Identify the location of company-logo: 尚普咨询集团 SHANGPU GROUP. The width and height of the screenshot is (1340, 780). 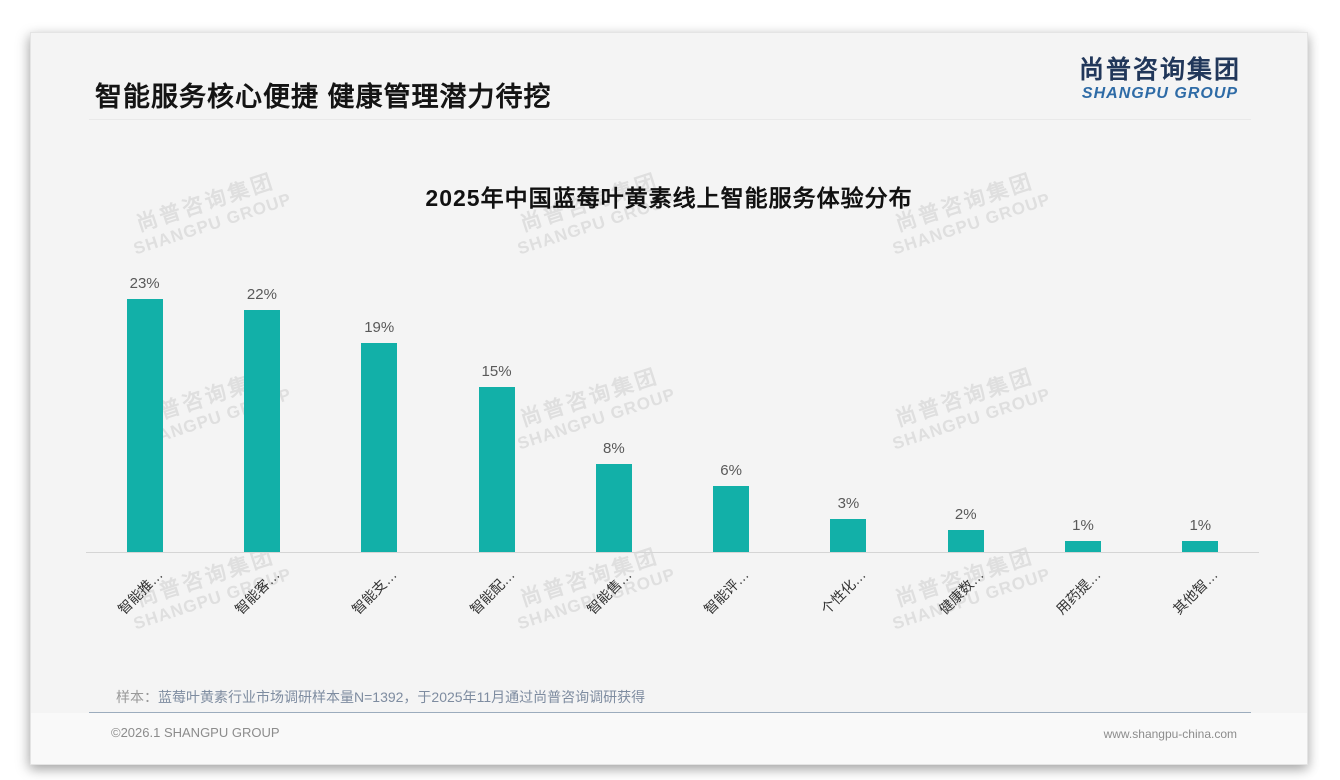
(1159, 79).